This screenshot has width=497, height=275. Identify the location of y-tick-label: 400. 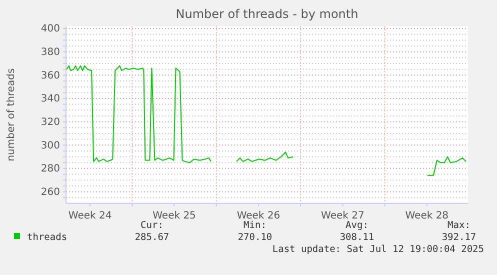
(50, 29).